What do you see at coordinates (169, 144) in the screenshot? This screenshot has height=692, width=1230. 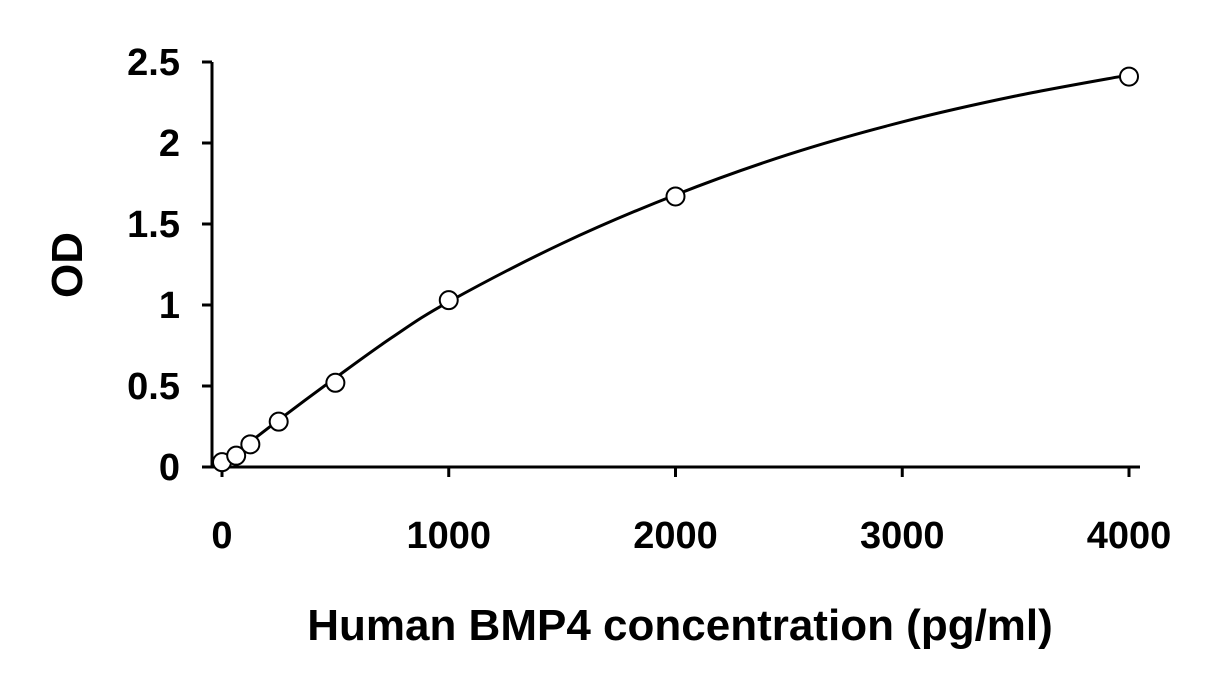 I see `y-tick-label: 2` at bounding box center [169, 144].